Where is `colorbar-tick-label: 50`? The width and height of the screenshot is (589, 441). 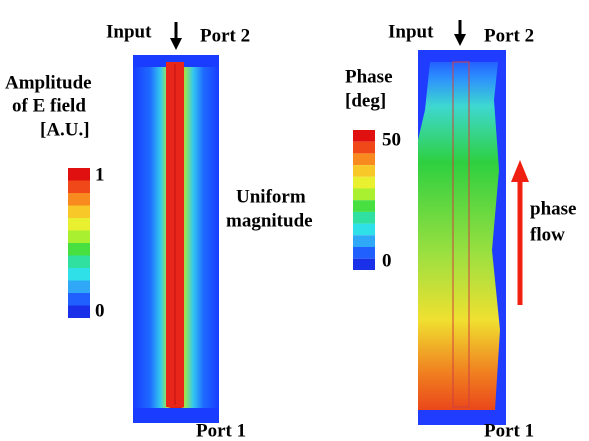
colorbar-tick-label: 50 is located at coordinates (391, 139).